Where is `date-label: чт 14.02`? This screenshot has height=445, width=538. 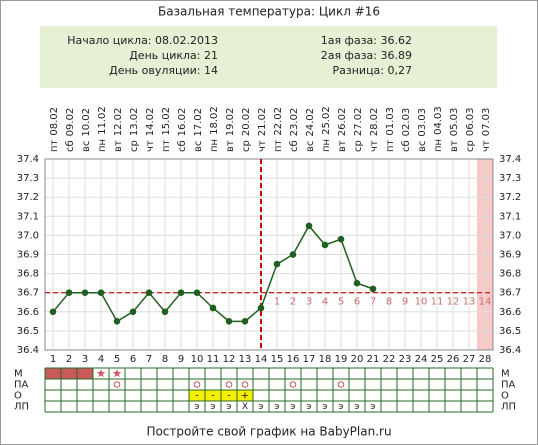 date-label: чт 14.02 is located at coordinates (150, 130).